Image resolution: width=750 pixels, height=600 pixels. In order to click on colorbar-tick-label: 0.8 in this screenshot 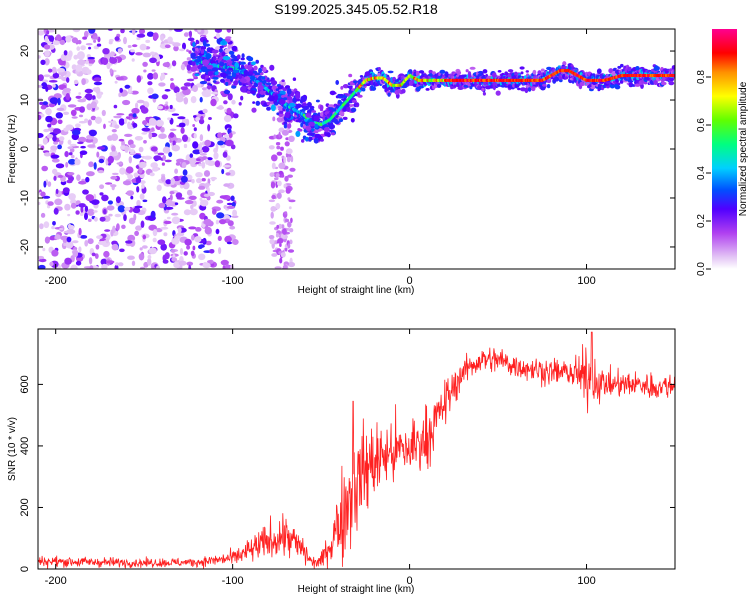, I will do `click(701, 77)`.